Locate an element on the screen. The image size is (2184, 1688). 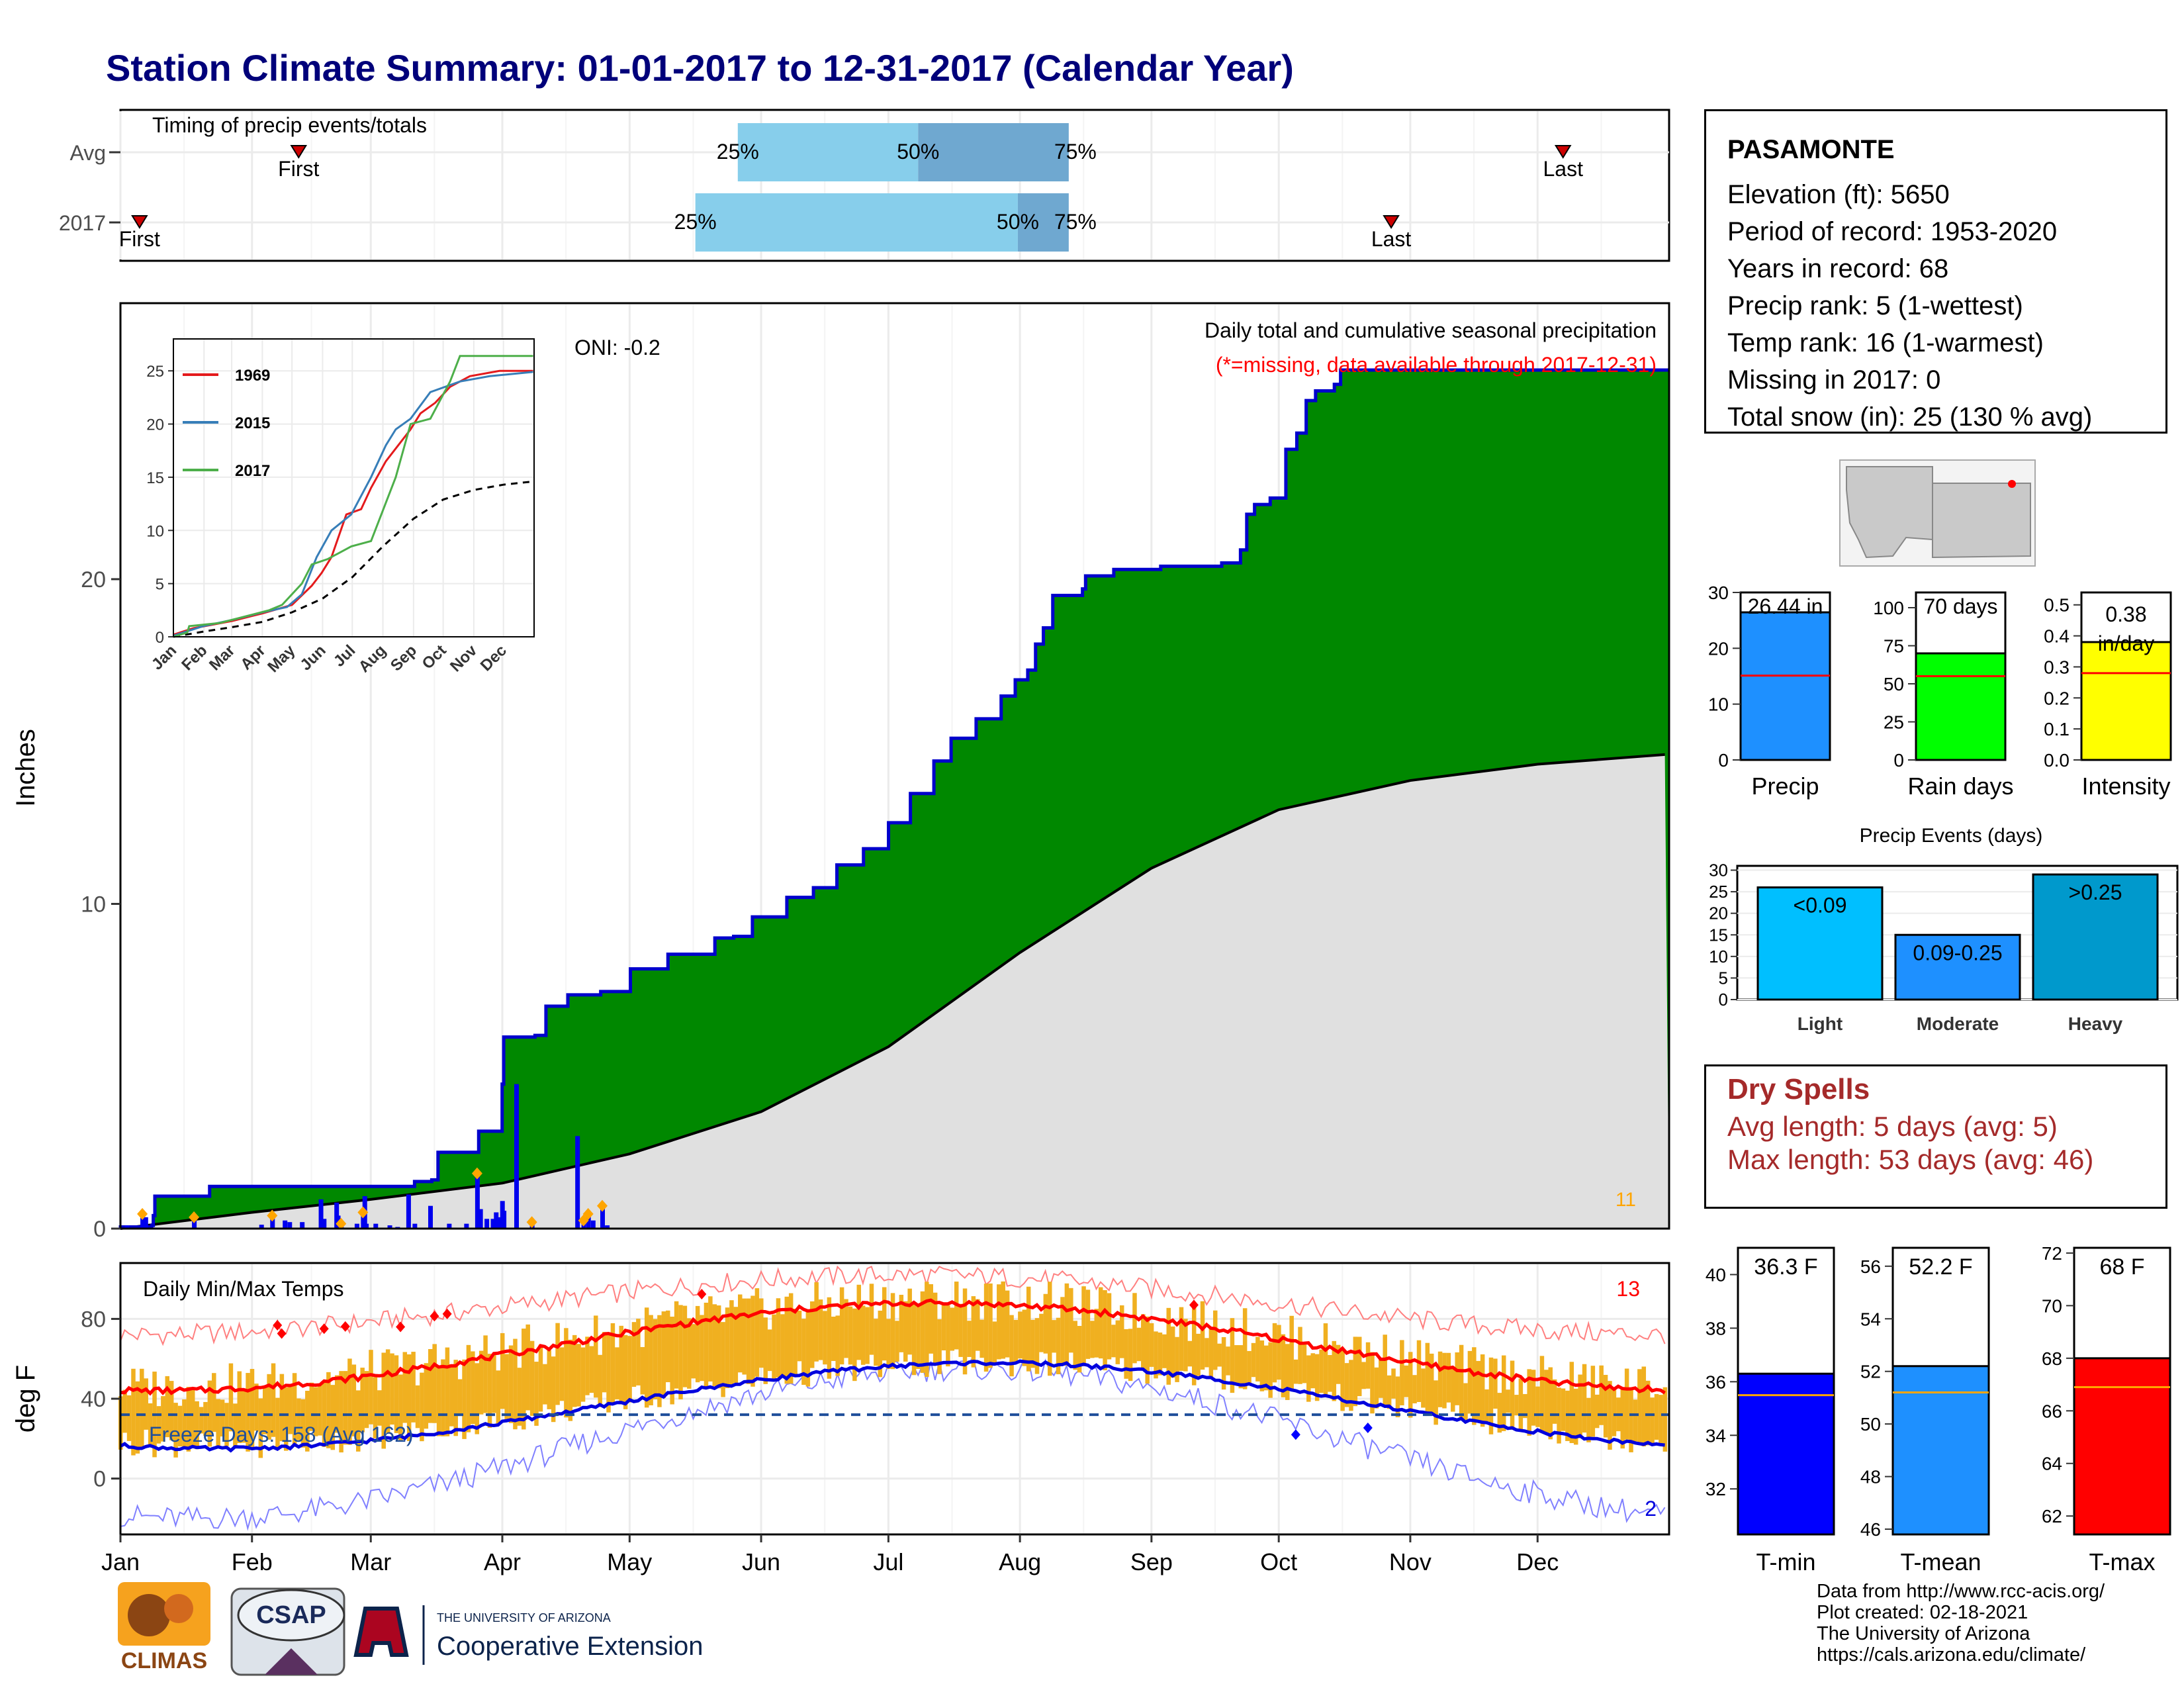
summary-bar-tick-label: 0 is located at coordinates (1723, 760).